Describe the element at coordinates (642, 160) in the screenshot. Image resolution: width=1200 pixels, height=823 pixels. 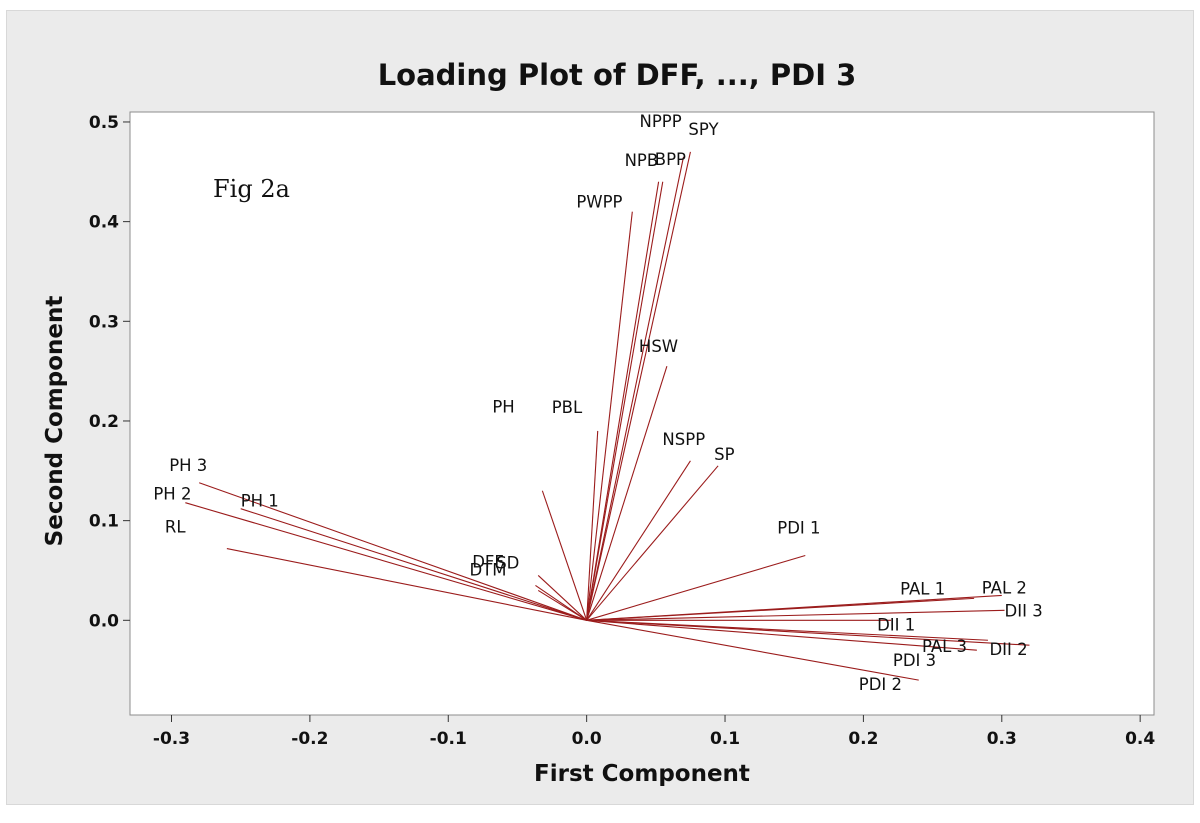
I see `variable-label: NPB` at that location.